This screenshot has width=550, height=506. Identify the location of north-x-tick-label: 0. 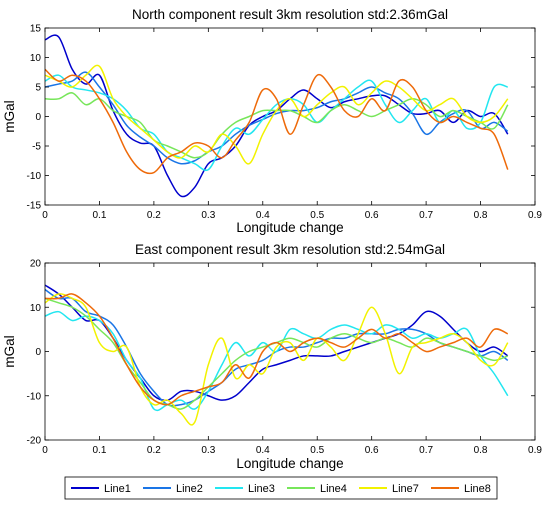
(45, 215).